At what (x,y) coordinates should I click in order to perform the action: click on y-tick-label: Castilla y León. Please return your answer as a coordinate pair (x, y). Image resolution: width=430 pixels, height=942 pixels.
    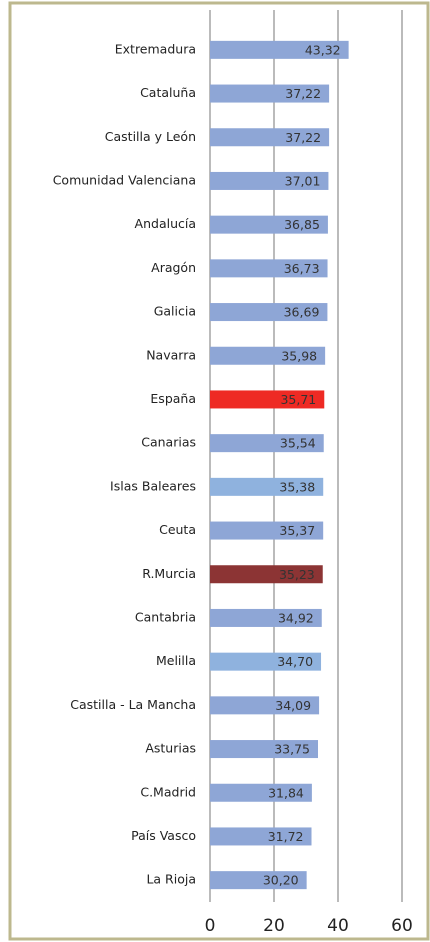
    Looking at the image, I should click on (150, 136).